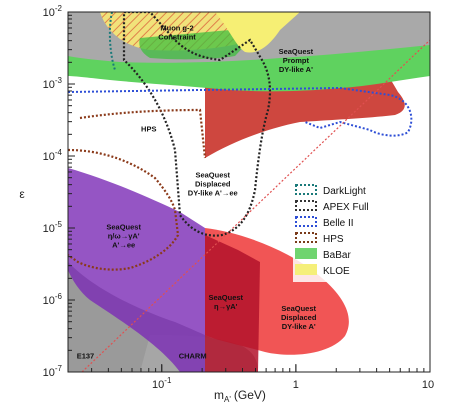  I want to click on annotation-e137: E137, so click(86, 355).